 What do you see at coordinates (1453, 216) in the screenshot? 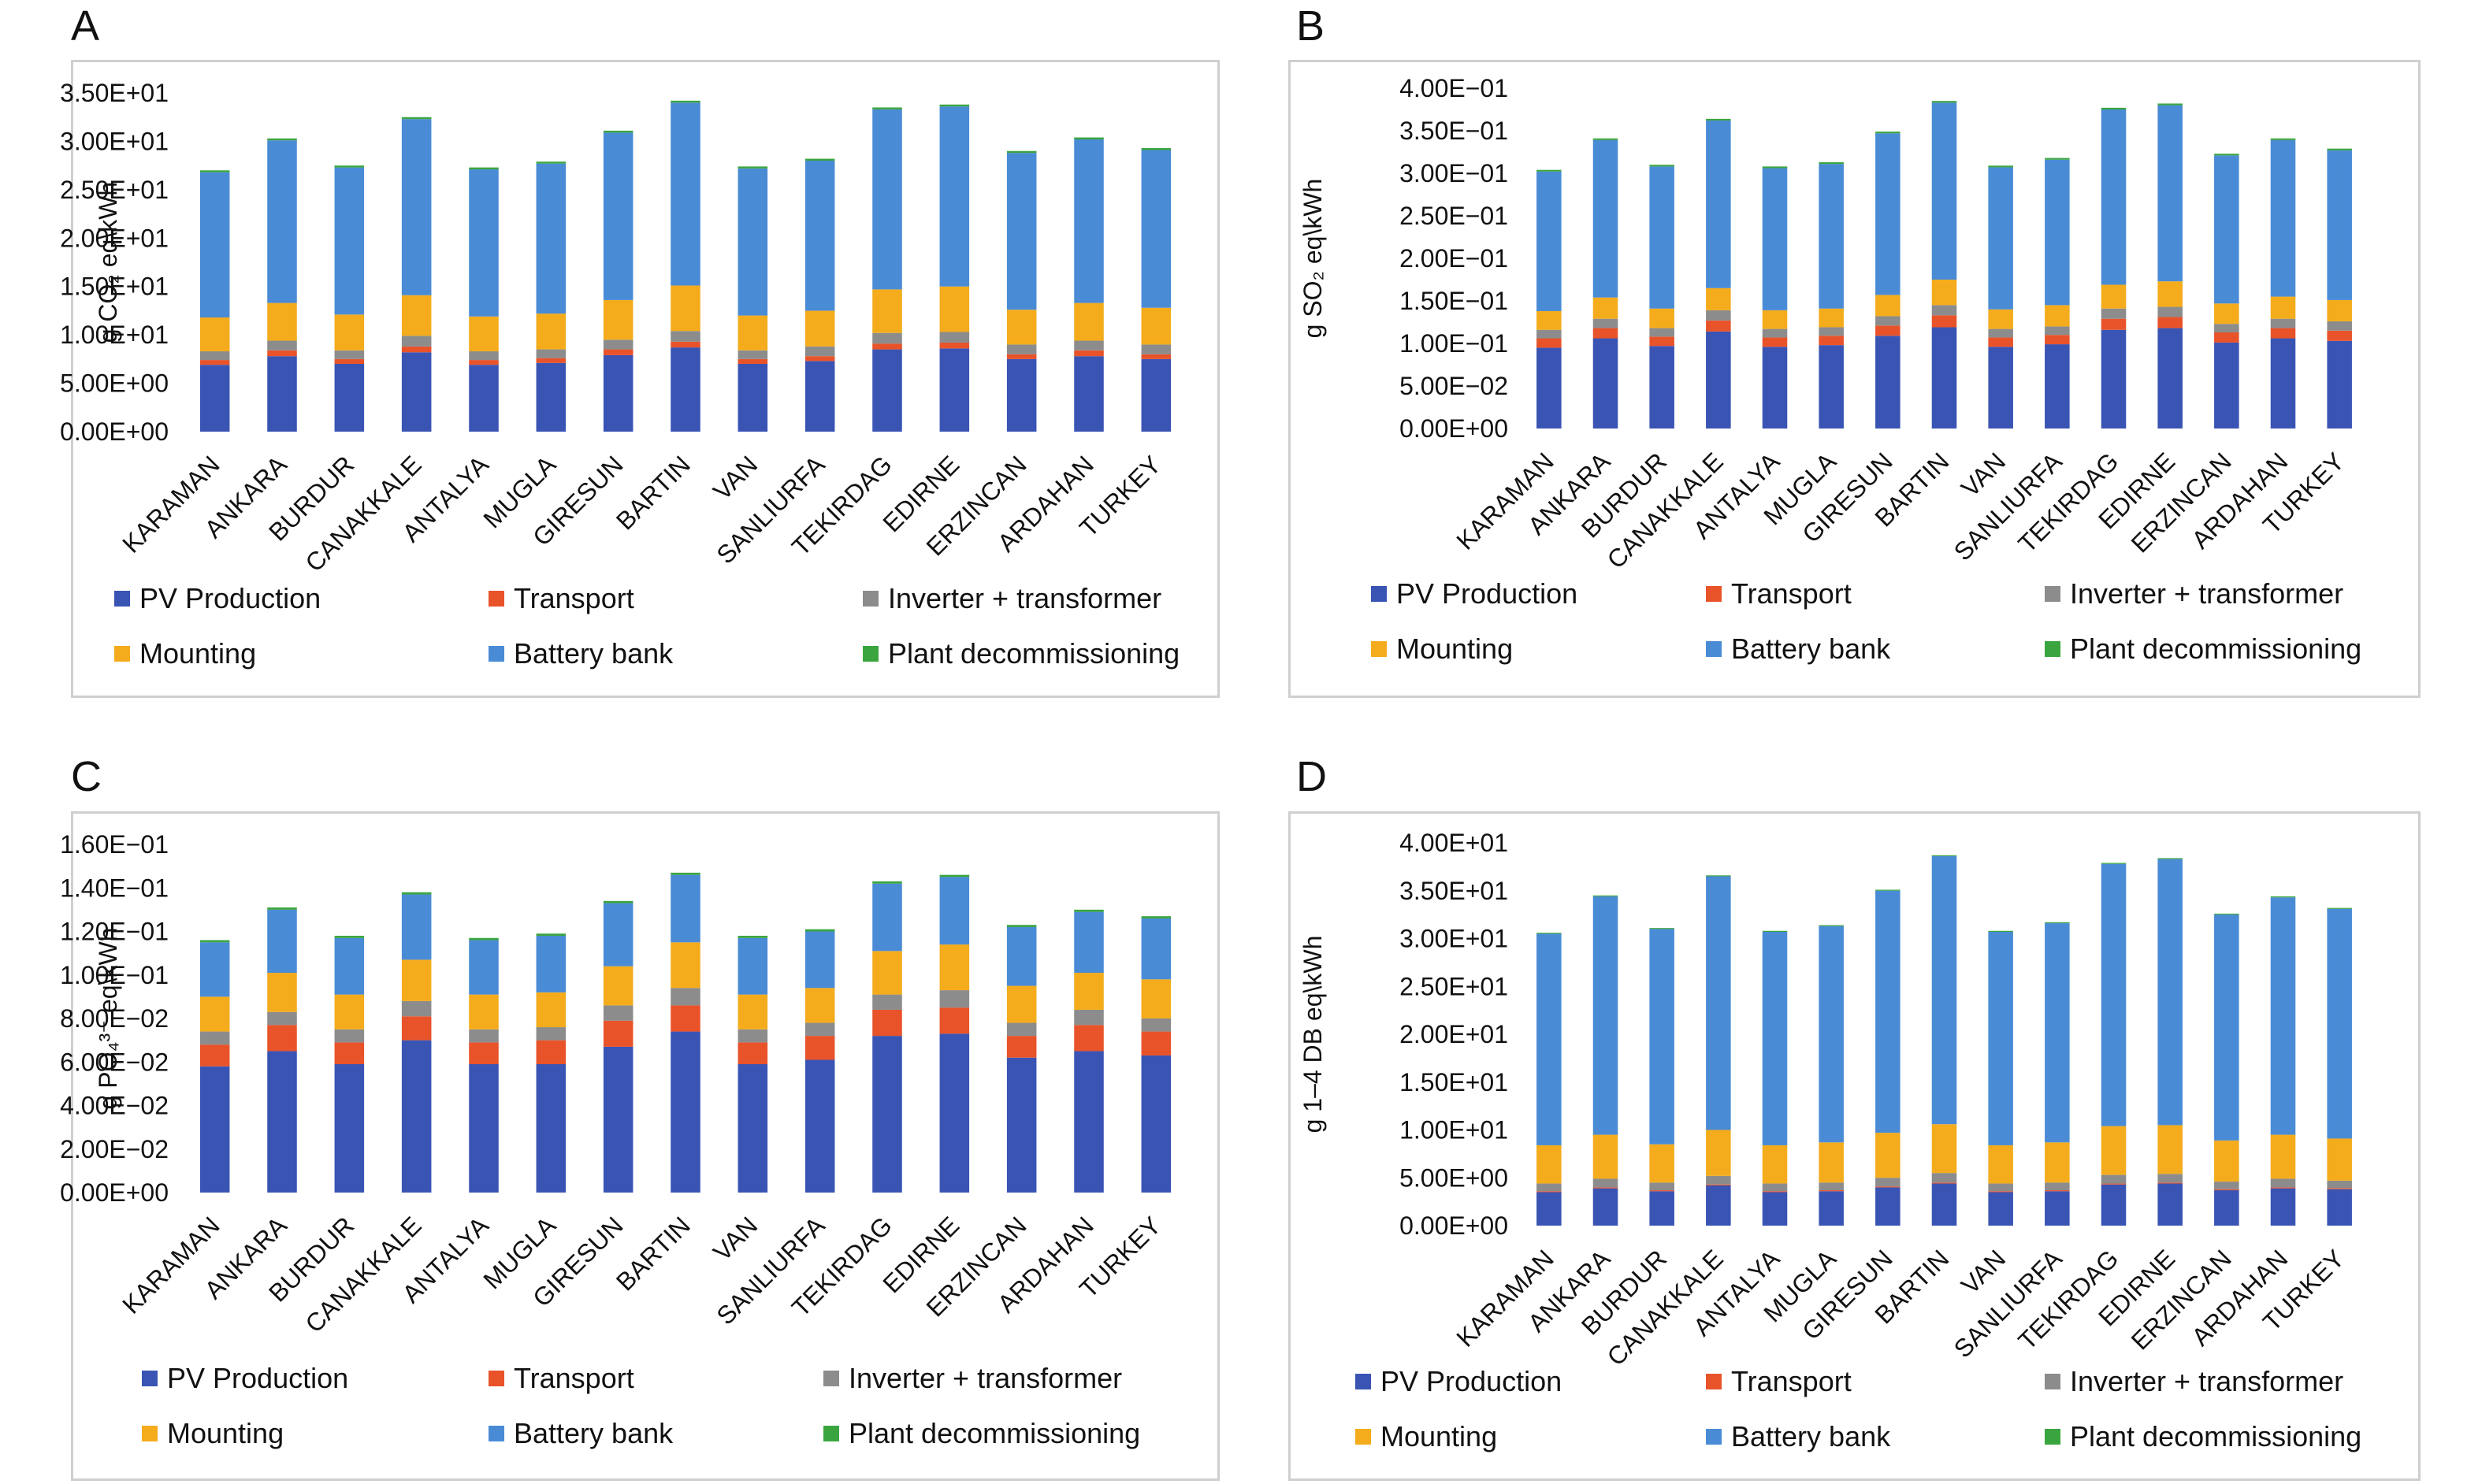
I see `y-tick-label-b: 2.50E−01` at bounding box center [1453, 216].